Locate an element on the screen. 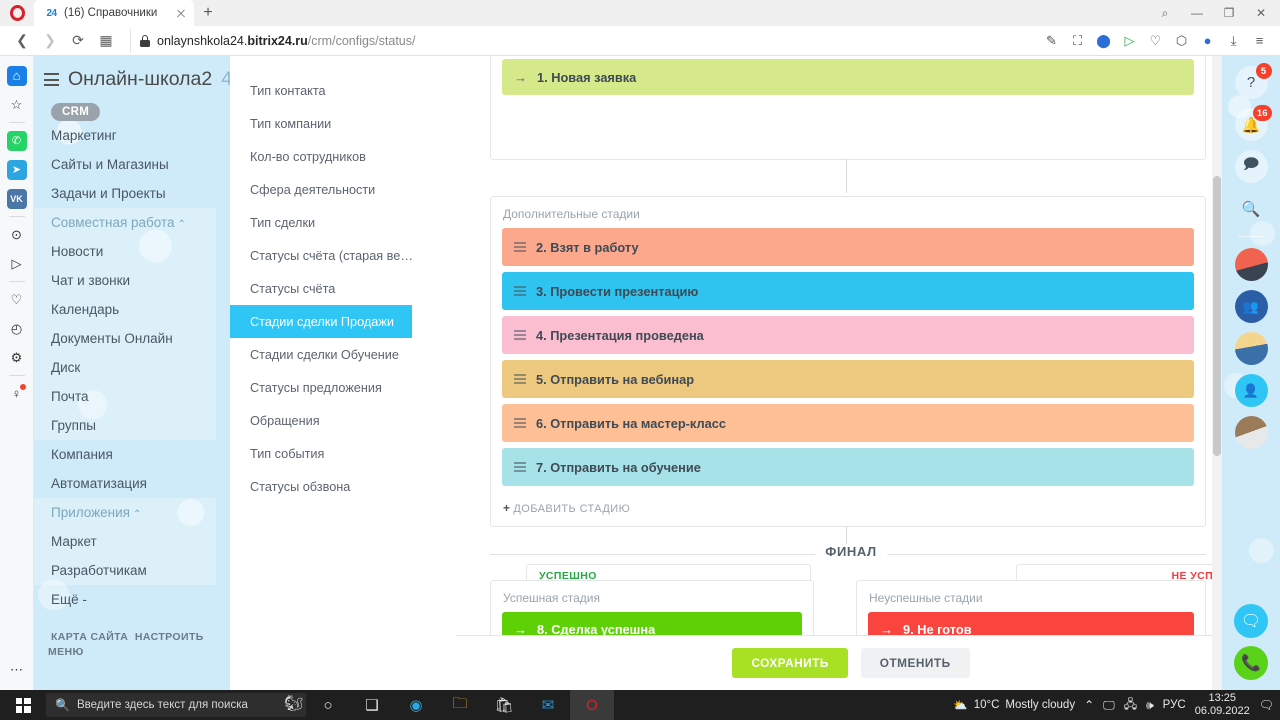 This screenshot has width=1280, height=720. tips-icon: ♀ is located at coordinates (17, 393).